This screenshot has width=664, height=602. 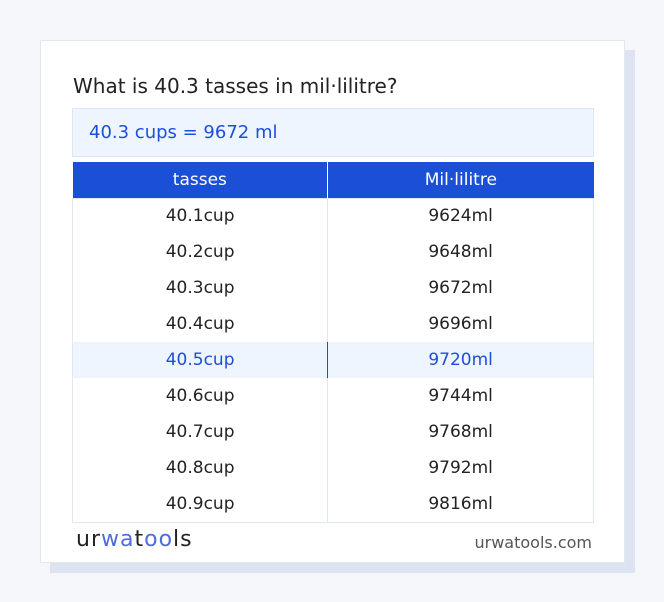 What do you see at coordinates (200, 252) in the screenshot?
I see `tasses-cell: 40.2cup` at bounding box center [200, 252].